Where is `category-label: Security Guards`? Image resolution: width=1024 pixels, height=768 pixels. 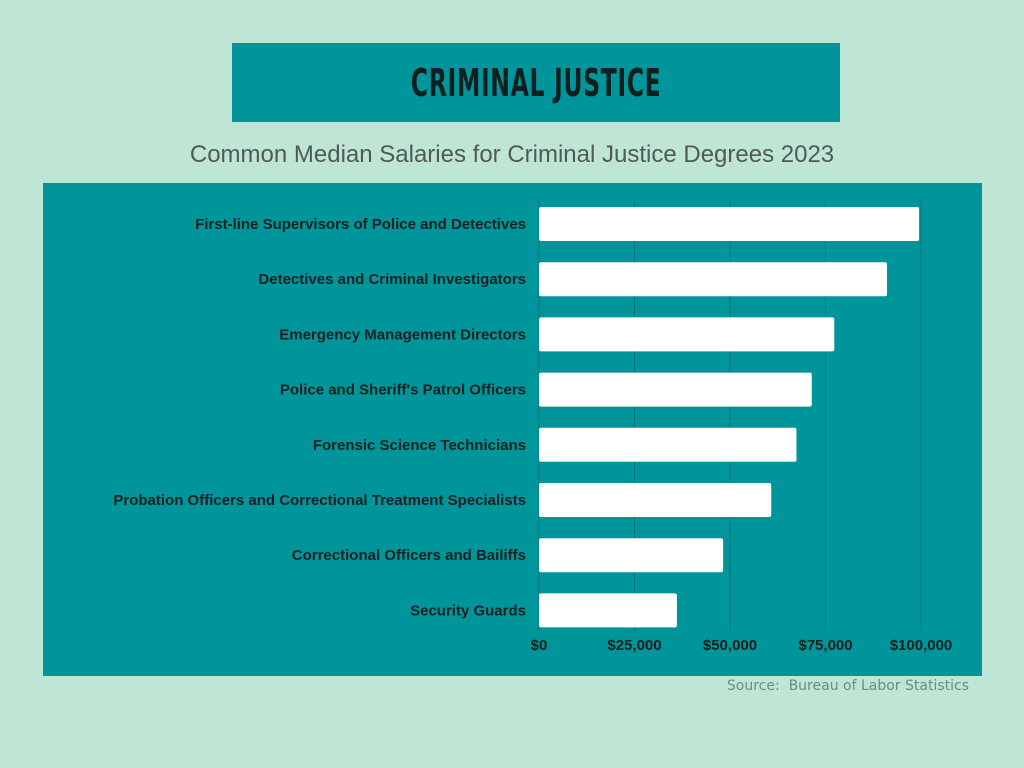
category-label: Security Guards is located at coordinates (468, 610).